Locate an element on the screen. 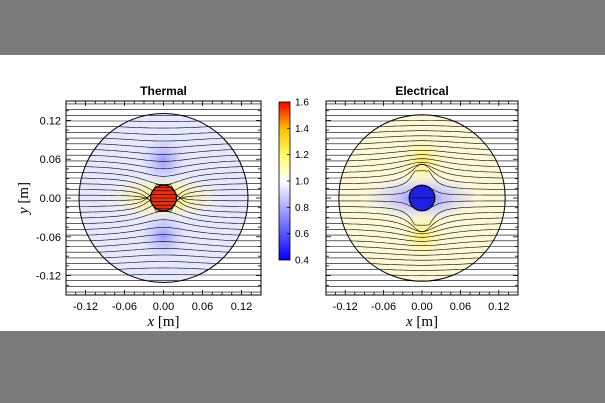  bottom-lobe-fill is located at coordinates (422, 235).